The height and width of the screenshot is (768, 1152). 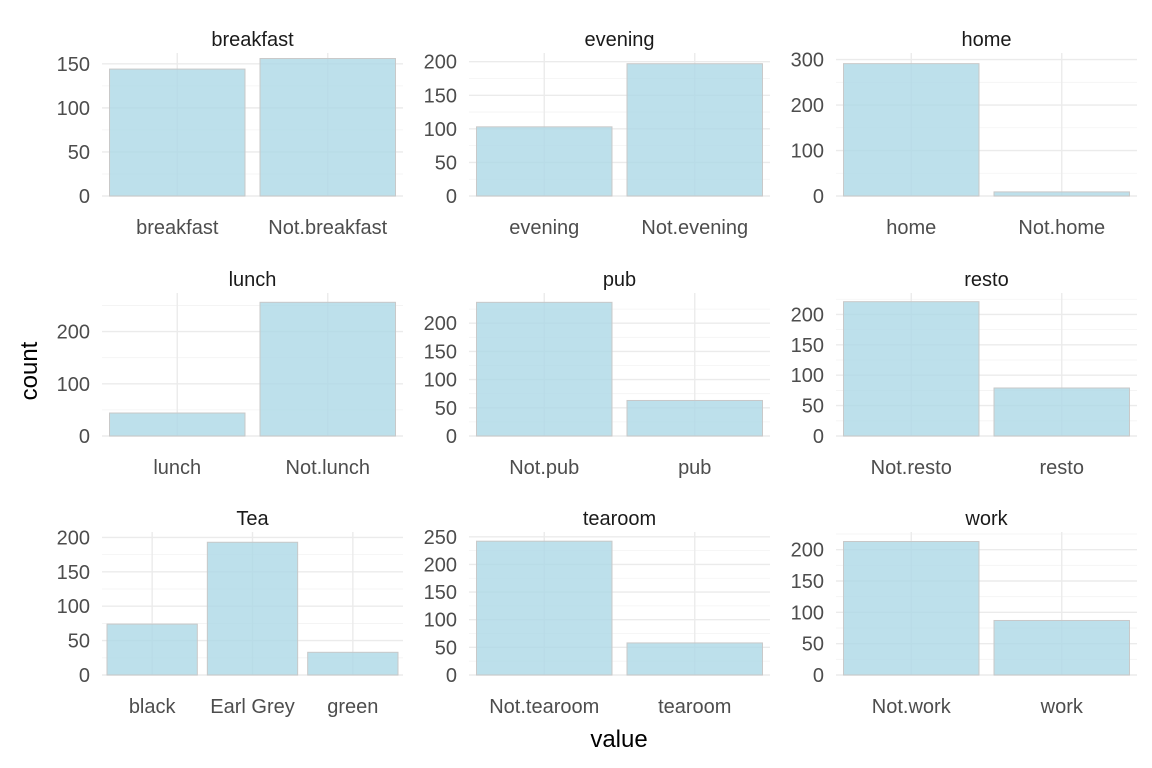 What do you see at coordinates (986, 519) in the screenshot?
I see `facet-title: work` at bounding box center [986, 519].